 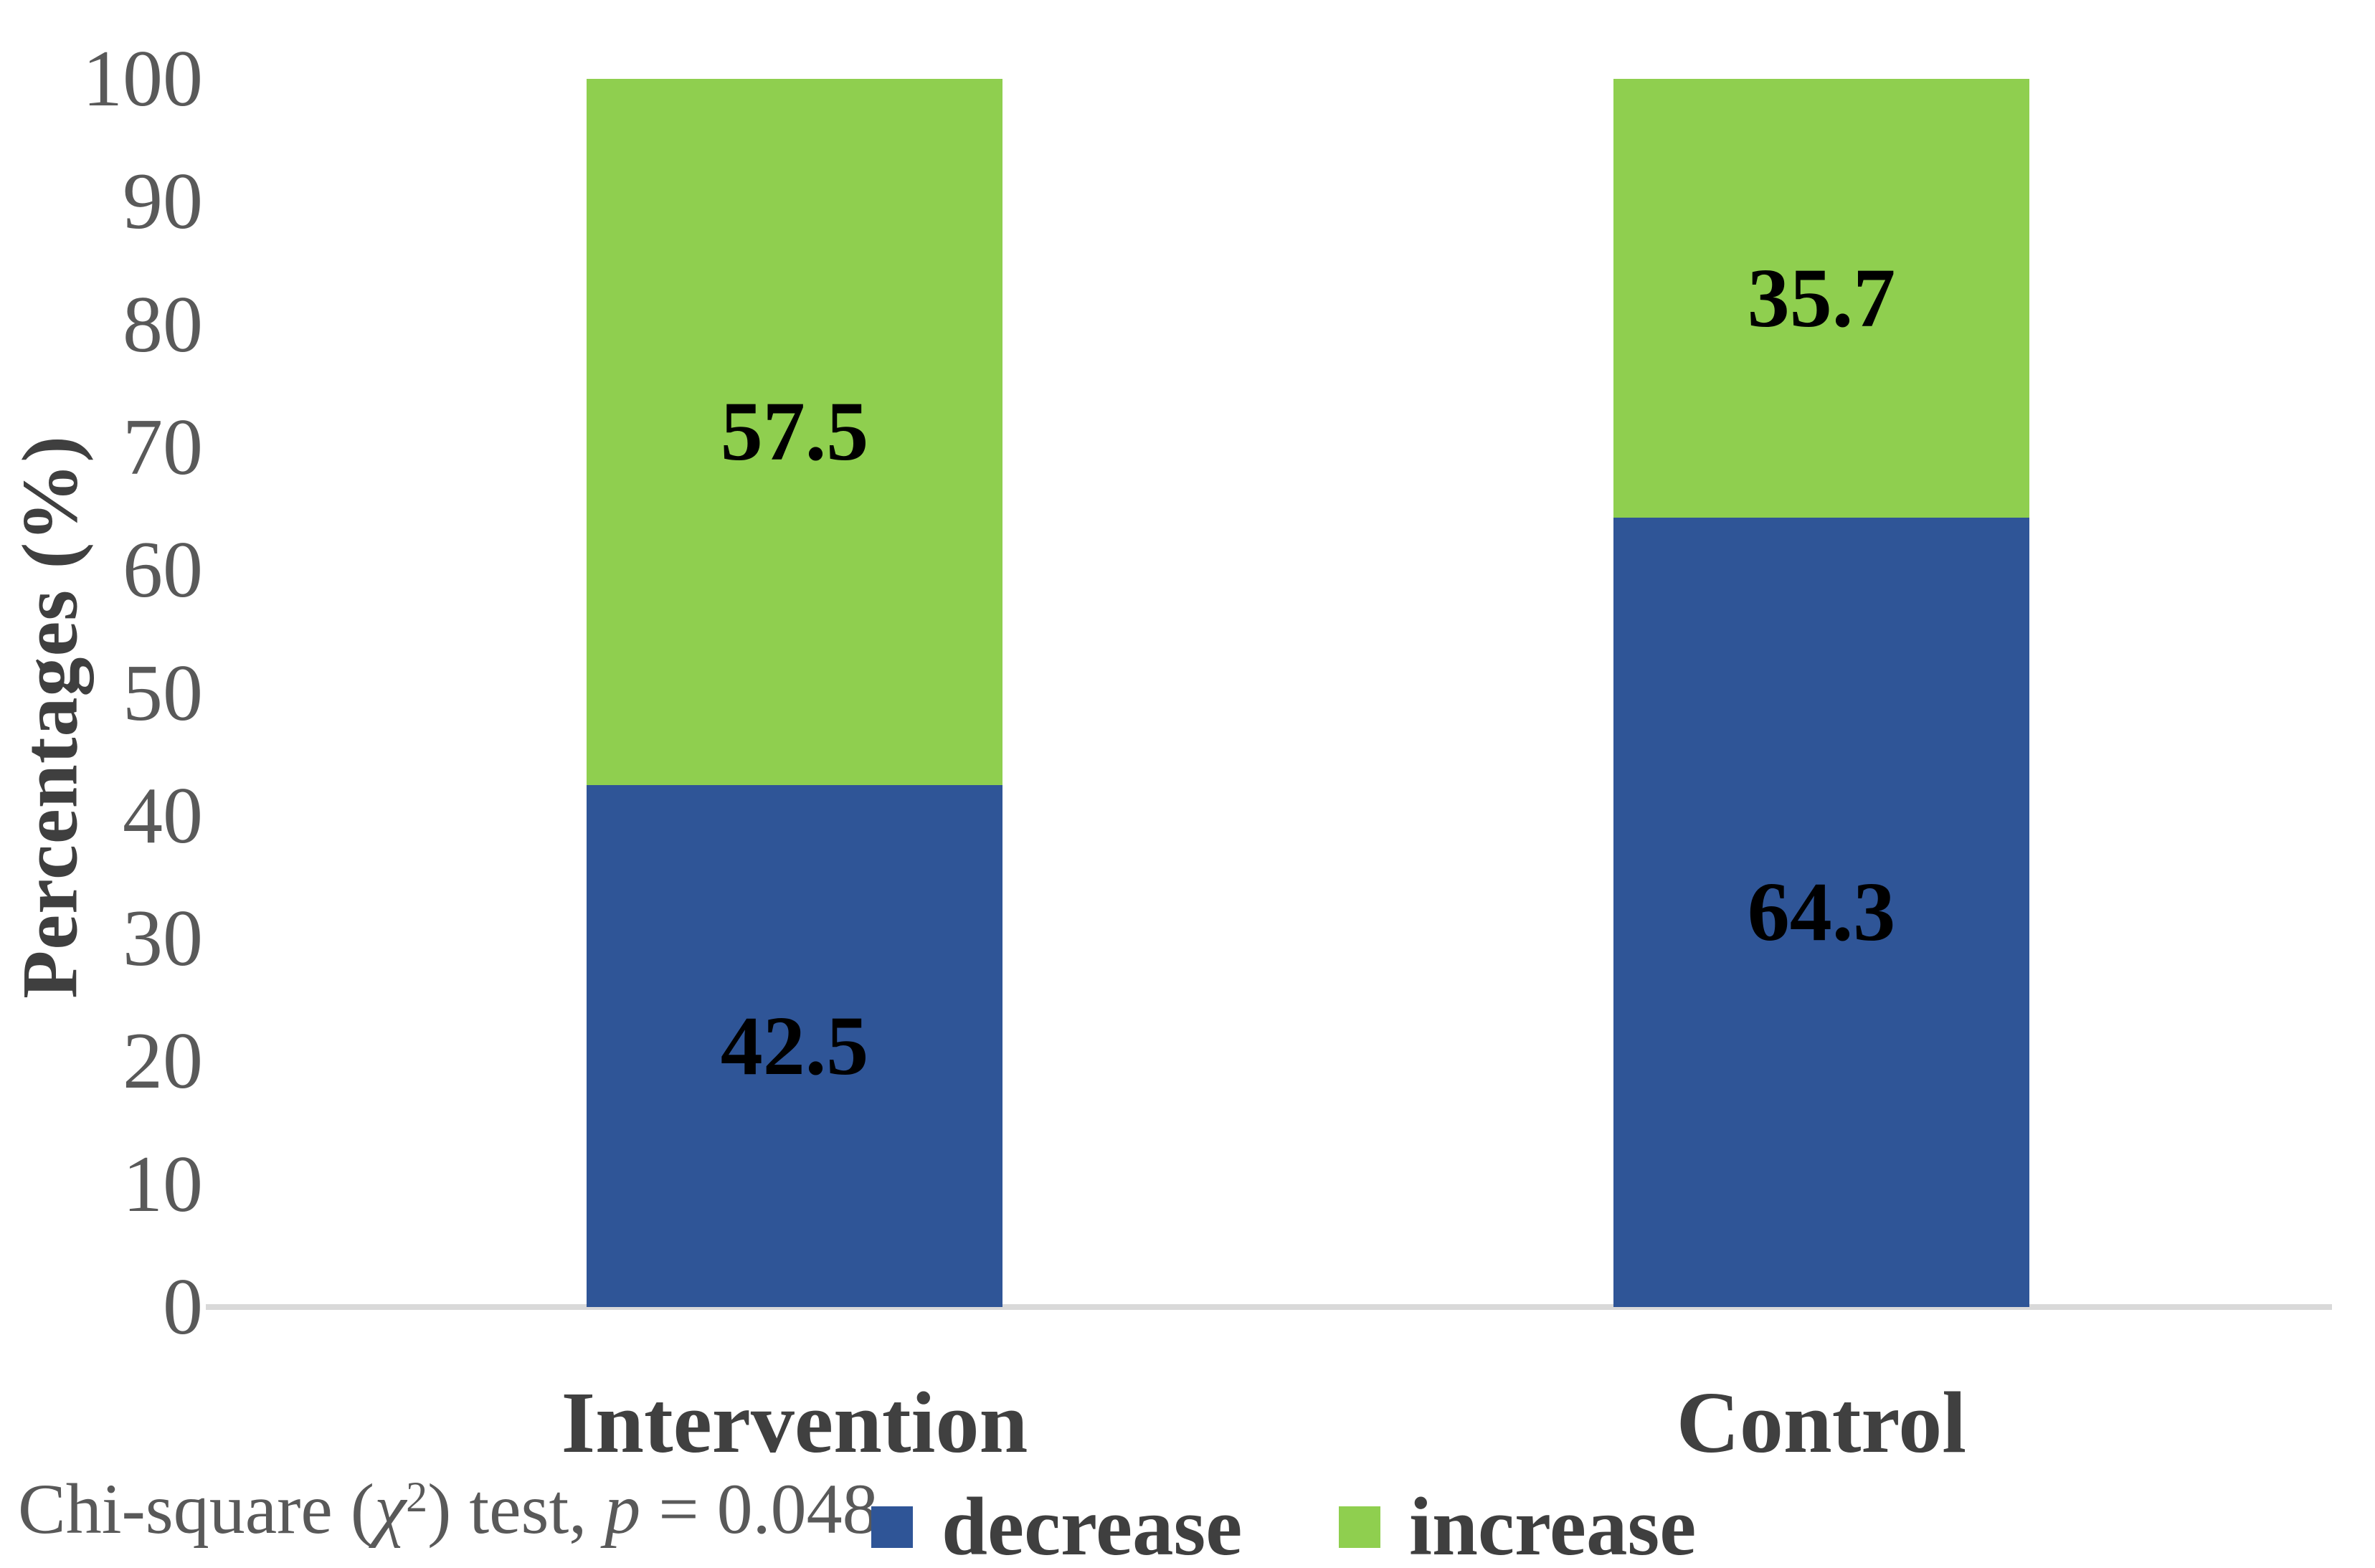 I want to click on legend-swatch-increase, so click(x=1359, y=1527).